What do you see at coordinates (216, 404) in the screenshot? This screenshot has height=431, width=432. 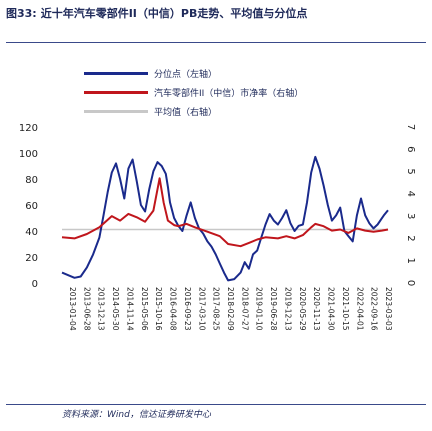 I see `source-divider` at bounding box center [216, 404].